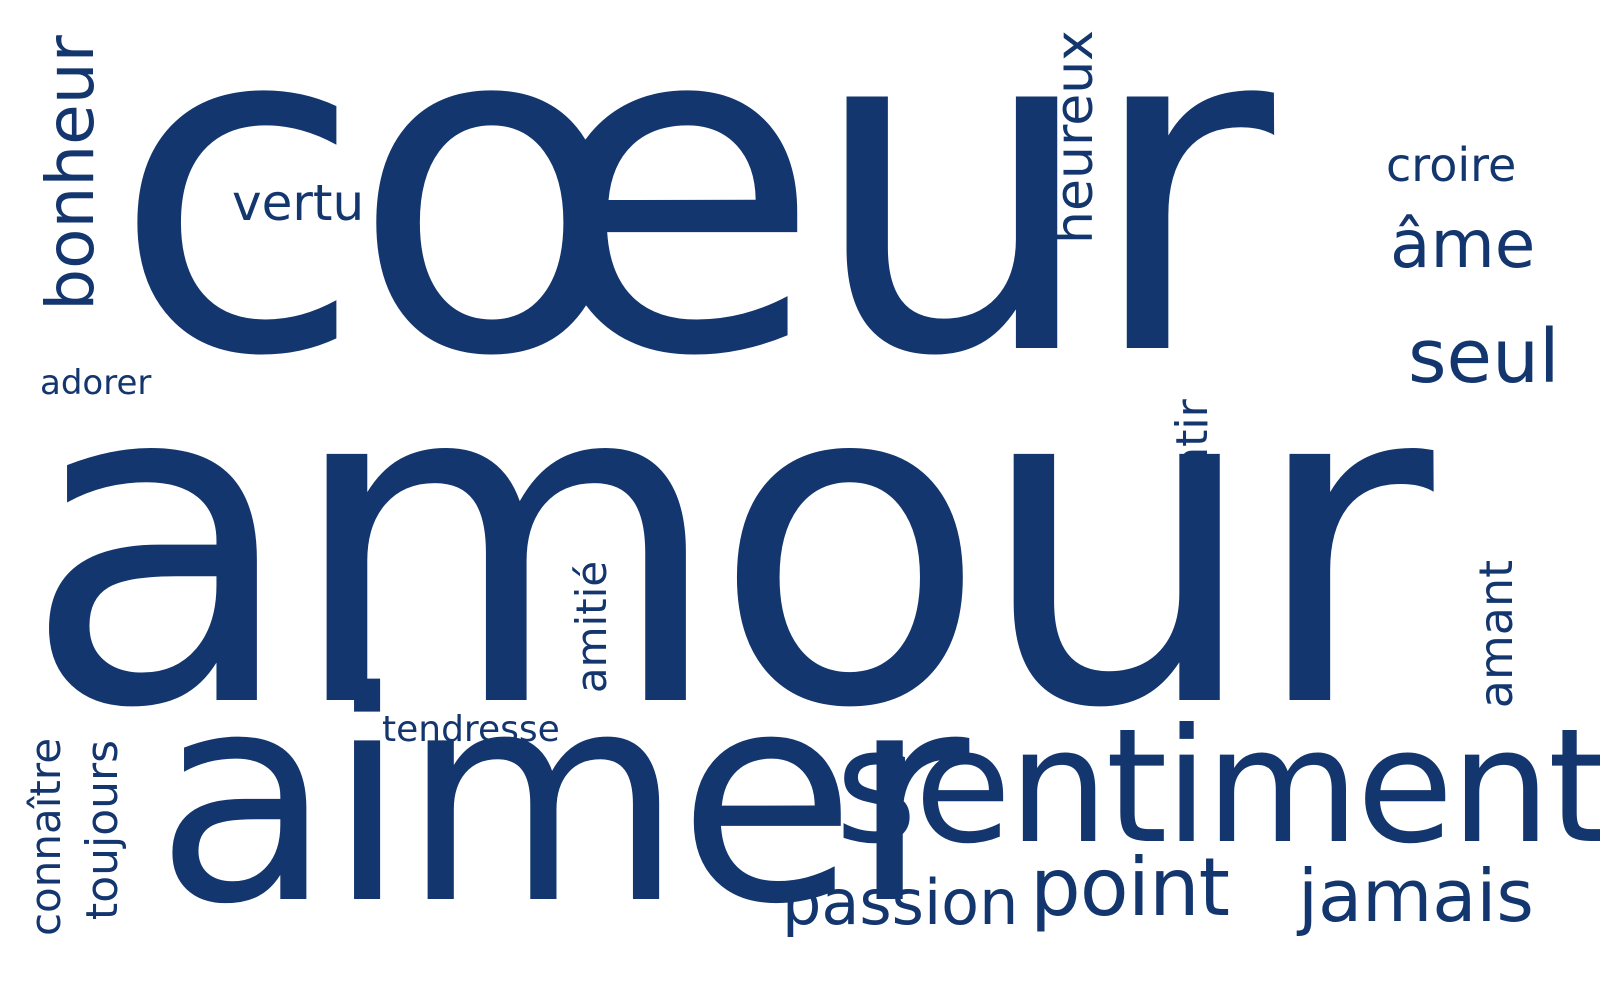  What do you see at coordinates (298, 203) in the screenshot?
I see `word-vertu: vertu` at bounding box center [298, 203].